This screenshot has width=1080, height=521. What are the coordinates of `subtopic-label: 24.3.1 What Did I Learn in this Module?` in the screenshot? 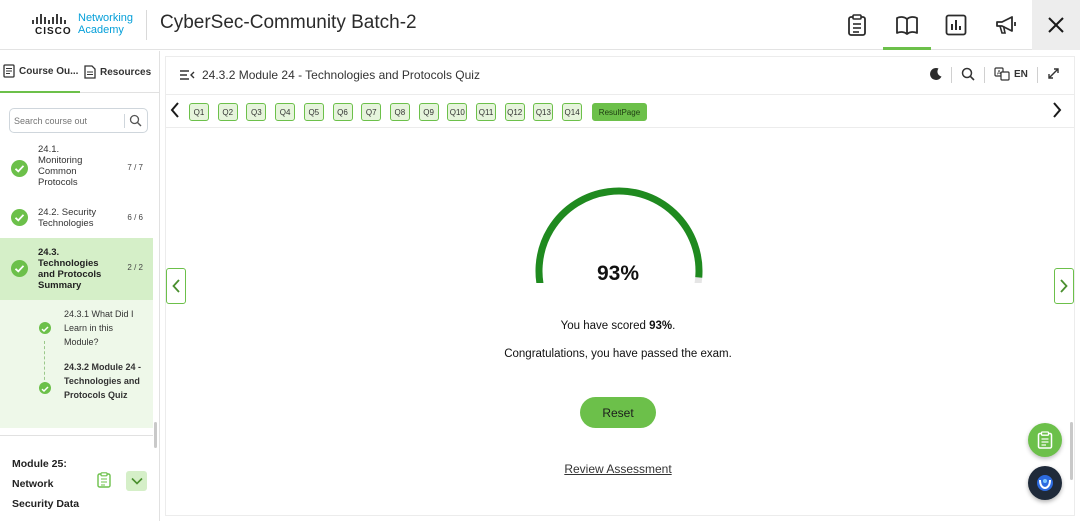 It's located at (99, 328).